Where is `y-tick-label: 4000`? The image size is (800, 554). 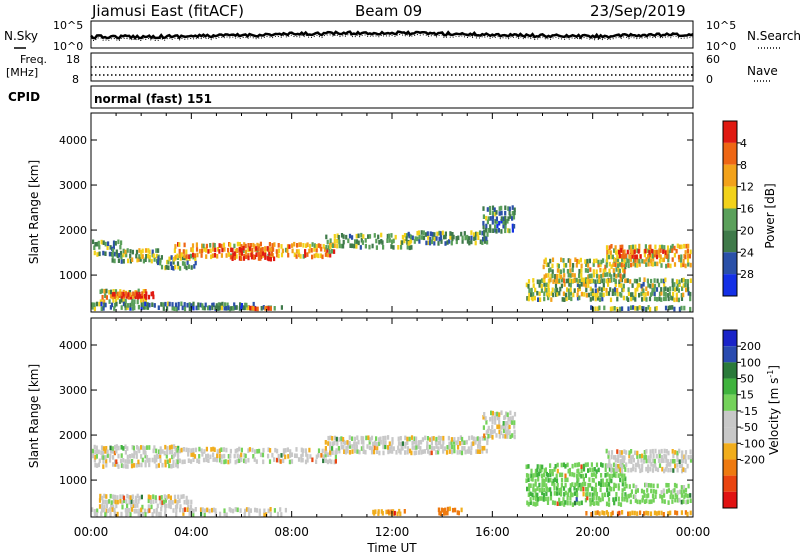
y-tick-label: 4000 is located at coordinates (73, 345).